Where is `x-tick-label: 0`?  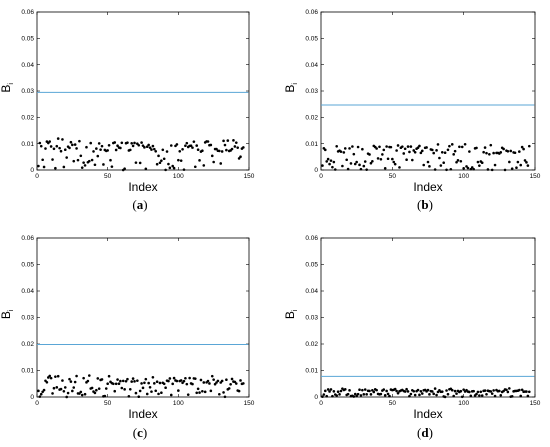 x-tick-label: 0 is located at coordinates (321, 403).